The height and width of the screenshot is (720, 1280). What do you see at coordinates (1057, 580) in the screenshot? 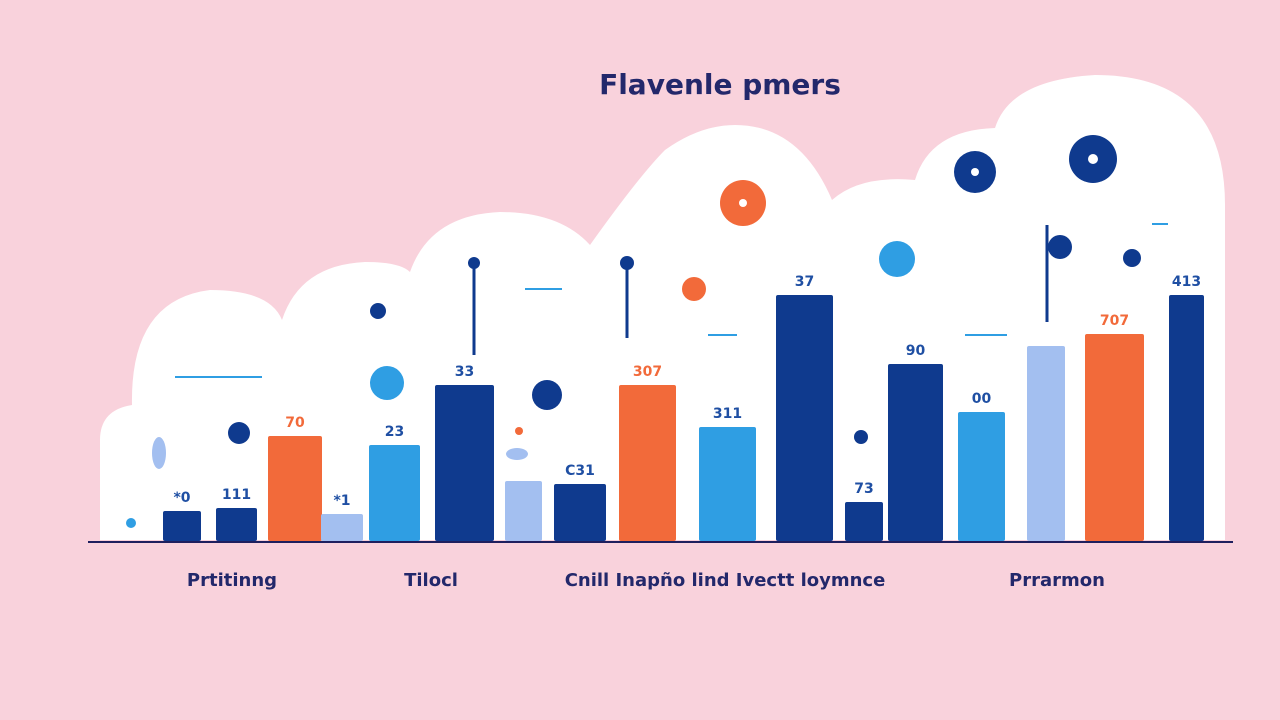
I see `group-label: Prrarmon` at bounding box center [1057, 580].